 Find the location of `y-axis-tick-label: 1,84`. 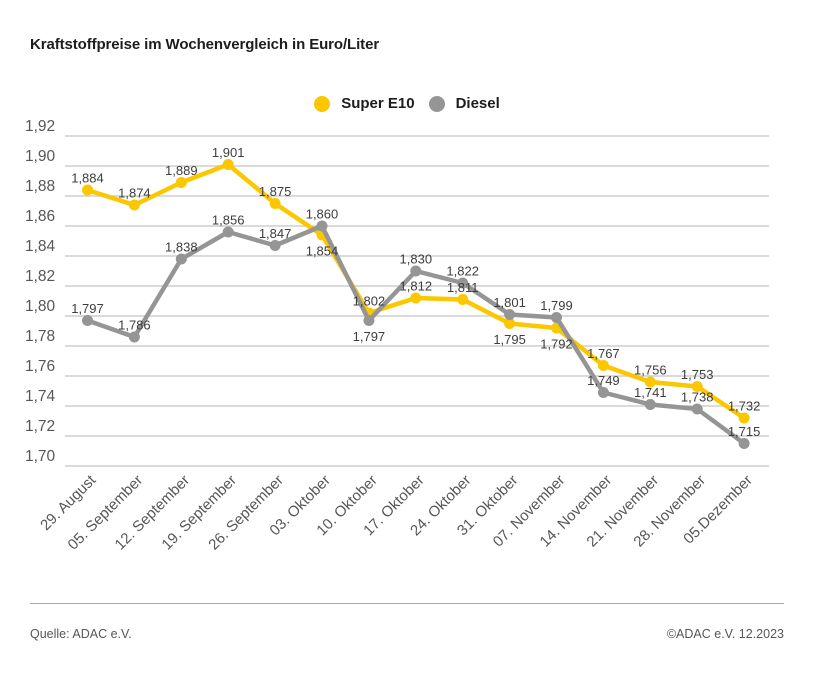

y-axis-tick-label: 1,84 is located at coordinates (40, 246).